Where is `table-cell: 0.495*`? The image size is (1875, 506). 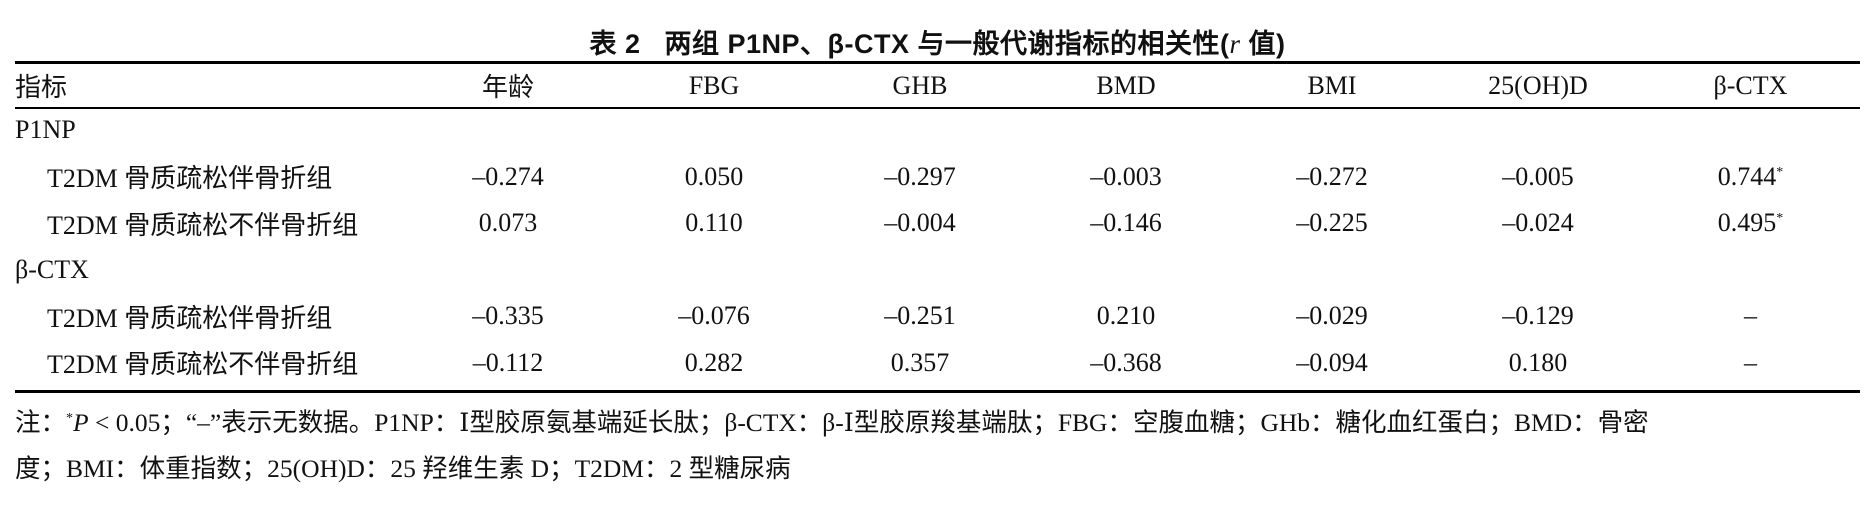
table-cell: 0.495* is located at coordinates (1750, 223).